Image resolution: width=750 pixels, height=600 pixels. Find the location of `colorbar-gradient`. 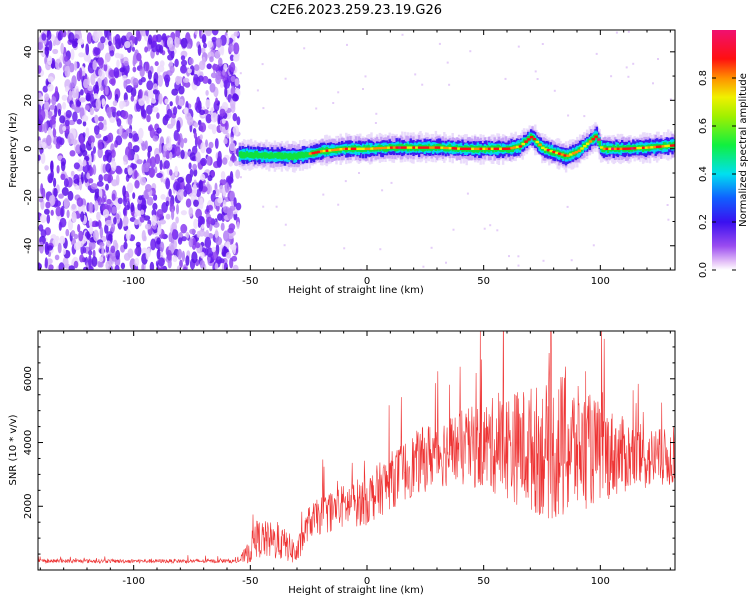

colorbar-gradient is located at coordinates (724, 150).